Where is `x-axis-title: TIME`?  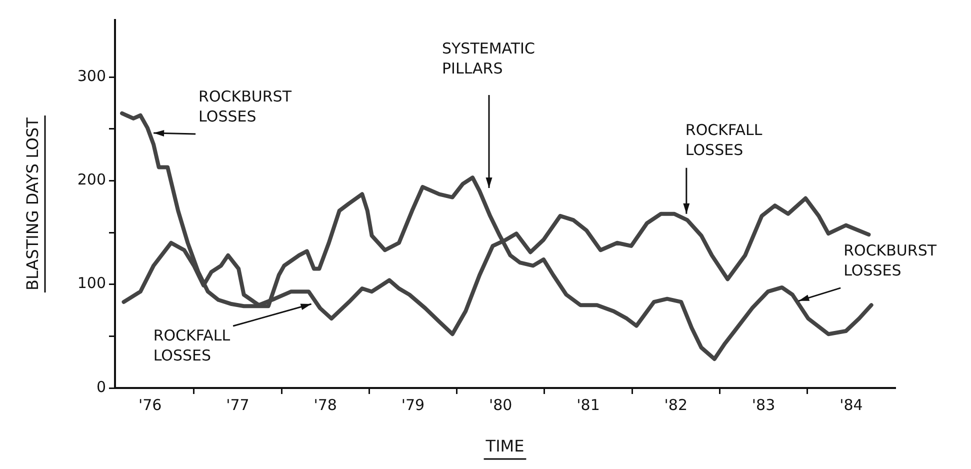
x-axis-title: TIME is located at coordinates (504, 446).